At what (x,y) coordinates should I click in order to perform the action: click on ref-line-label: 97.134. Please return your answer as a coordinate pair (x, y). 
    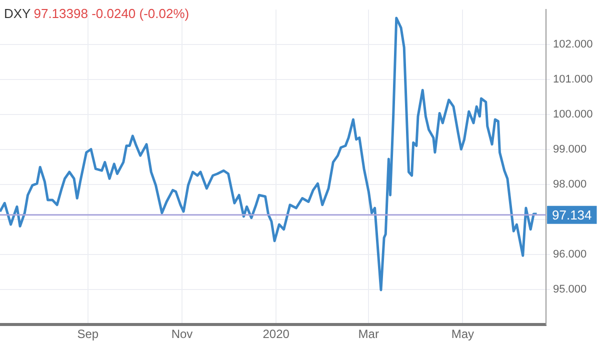
    Looking at the image, I should click on (572, 214).